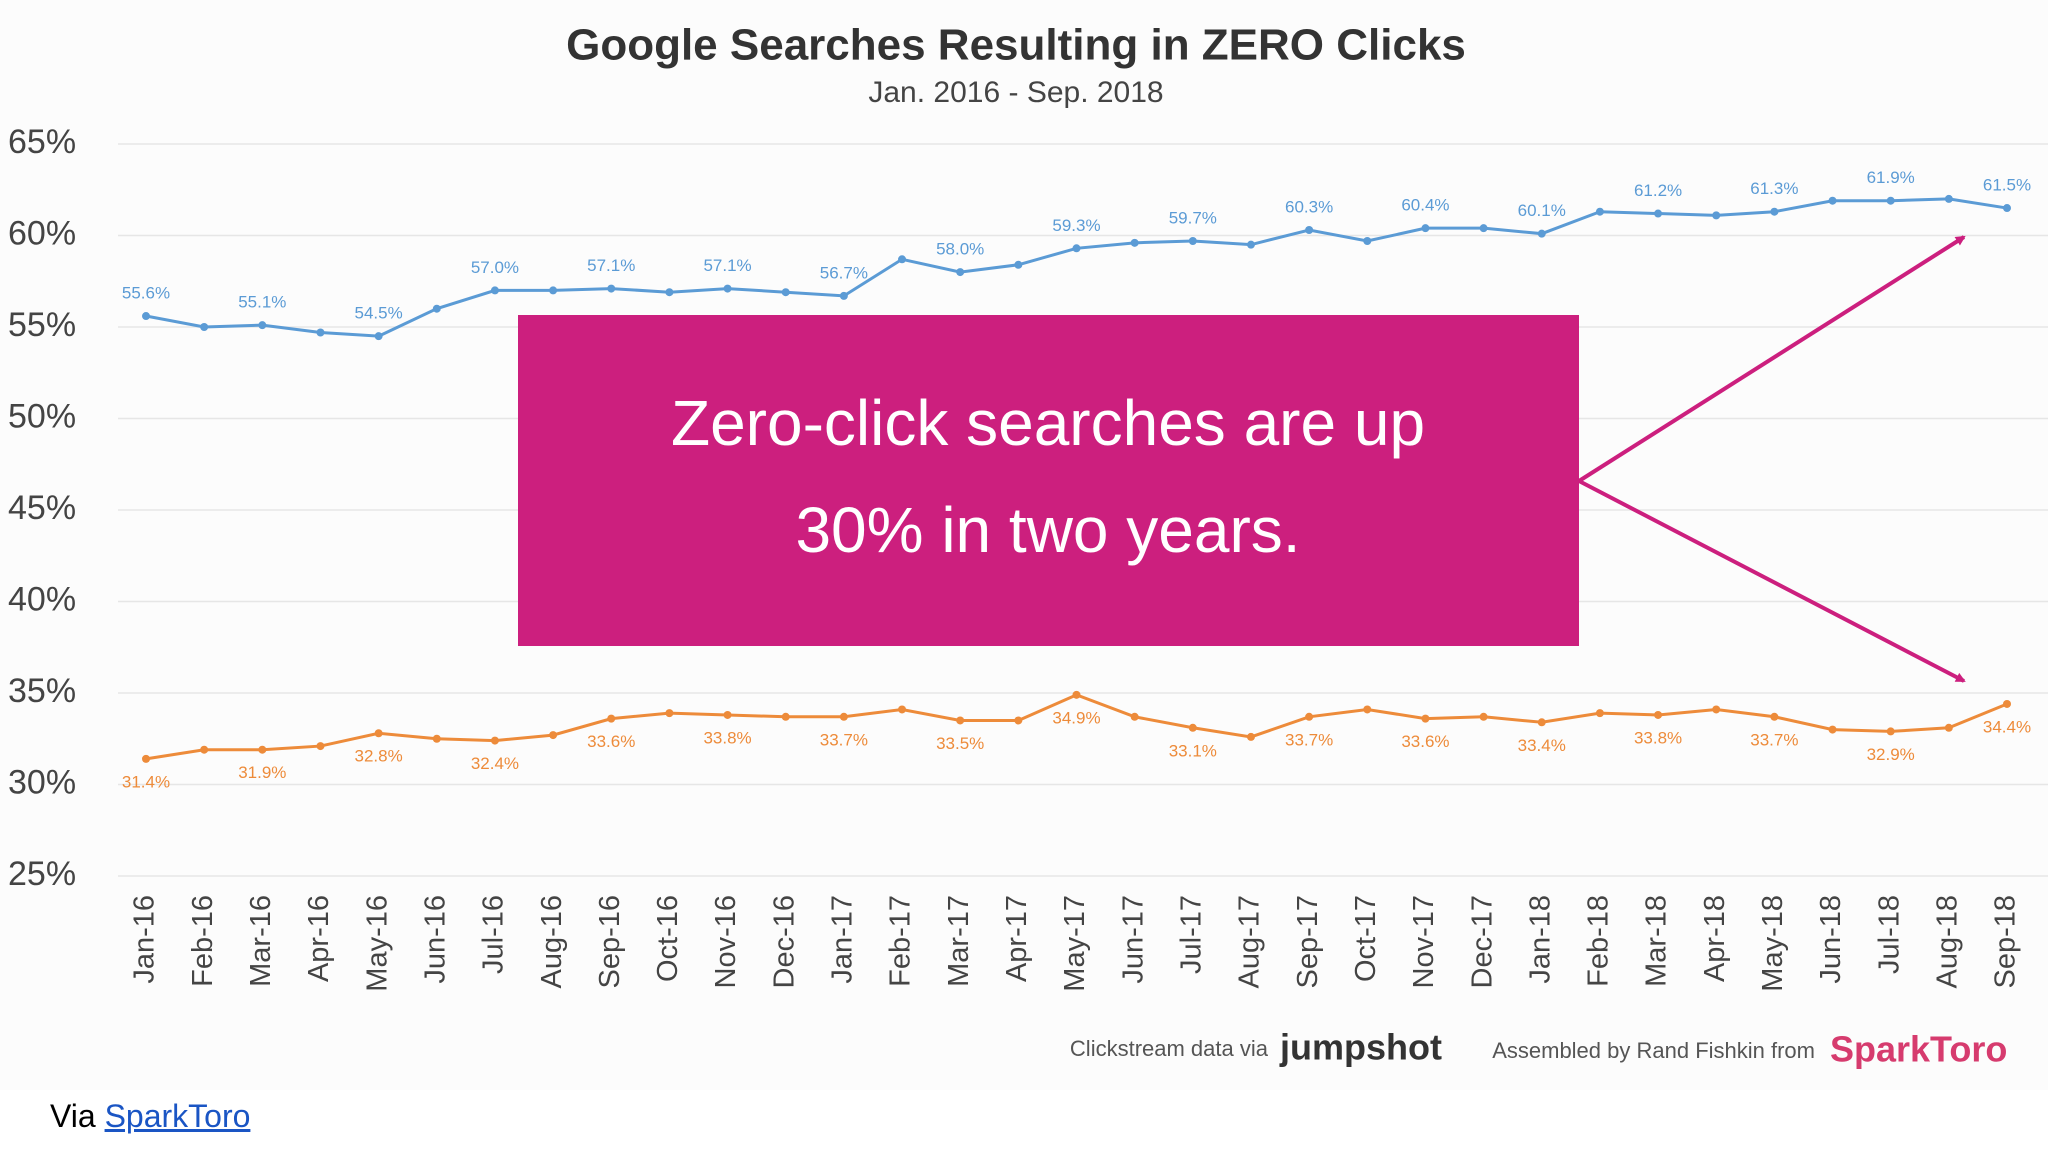  Describe the element at coordinates (1653, 1050) in the screenshot. I see `credit-text: Assembled by Rand Fishkin from` at that location.